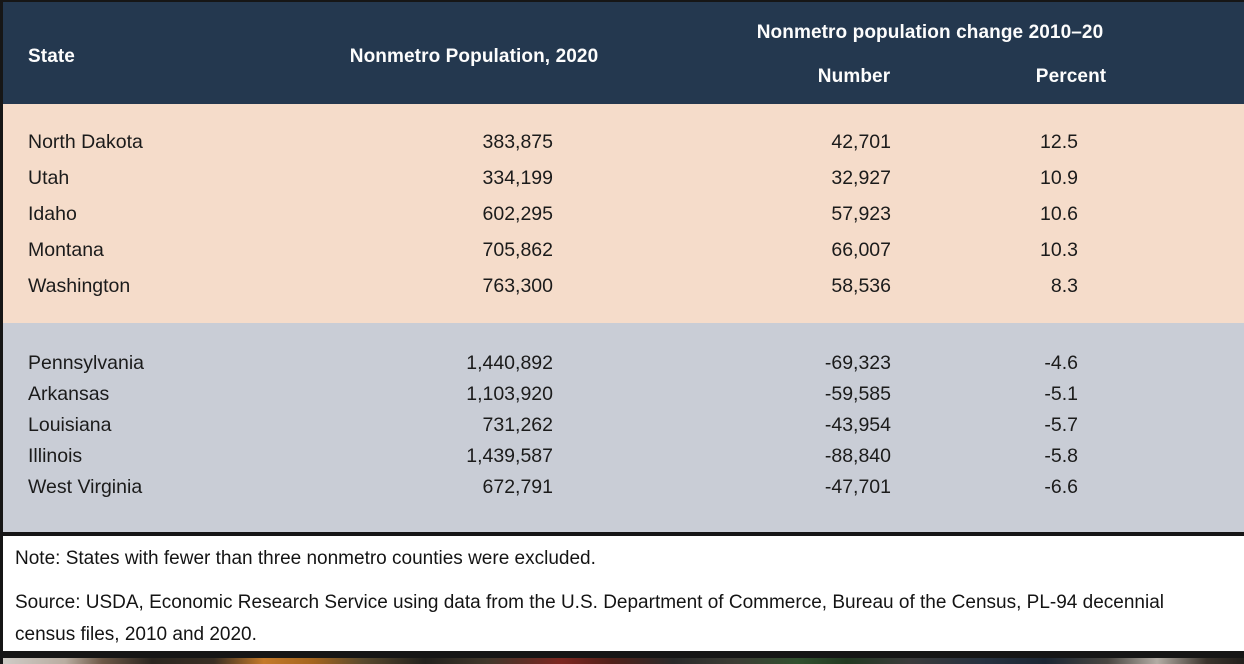 This screenshot has width=1244, height=664. What do you see at coordinates (509, 394) in the screenshot?
I see `cell-population: 1,103,920` at bounding box center [509, 394].